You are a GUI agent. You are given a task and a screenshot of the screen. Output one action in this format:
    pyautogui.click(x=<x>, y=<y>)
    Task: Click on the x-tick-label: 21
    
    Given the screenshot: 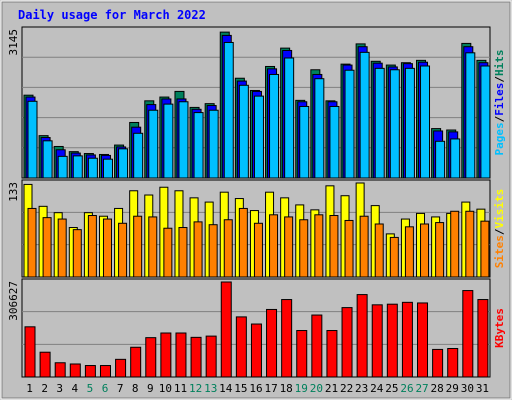 What is the action you would take?
    pyautogui.click(x=331, y=388)
    